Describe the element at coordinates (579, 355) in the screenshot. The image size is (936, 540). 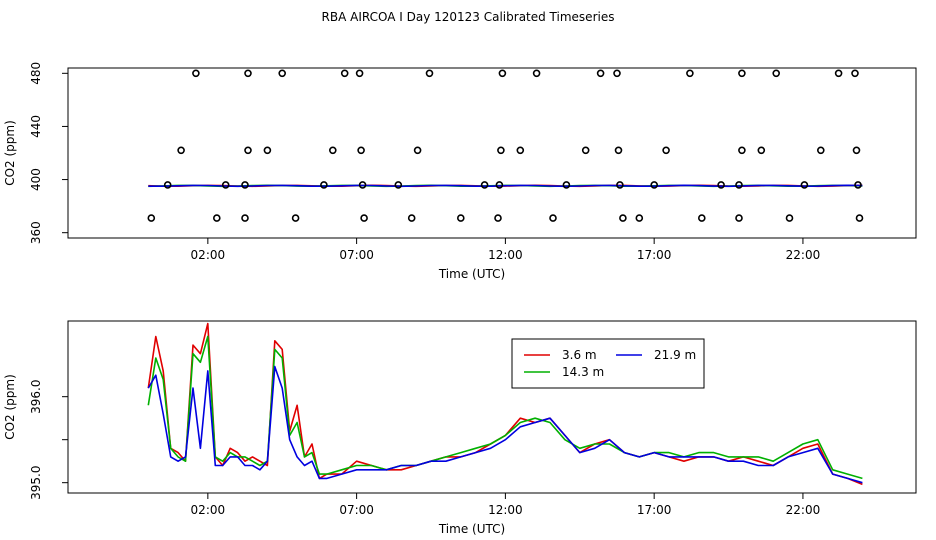
I see `legend-label: 3.6 m` at that location.